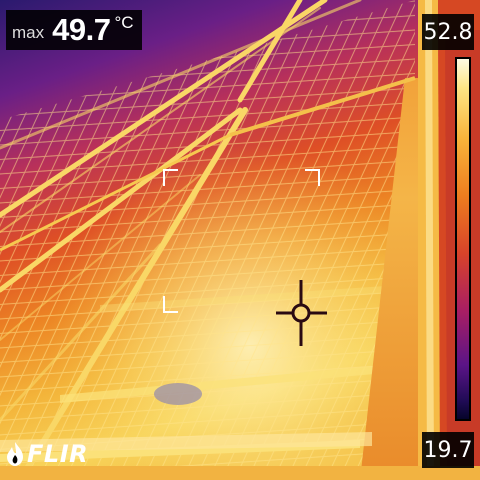 Image resolution: width=480 pixels, height=480 pixels. What do you see at coordinates (448, 32) in the screenshot?
I see `scale-max-value: 52.8` at bounding box center [448, 32].